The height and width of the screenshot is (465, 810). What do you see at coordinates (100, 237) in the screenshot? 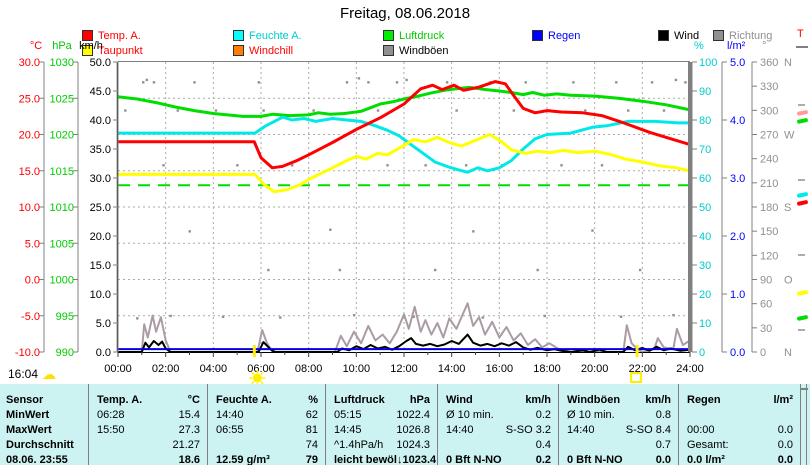
I see `axis-tick-label: 20.0` at bounding box center [100, 237].